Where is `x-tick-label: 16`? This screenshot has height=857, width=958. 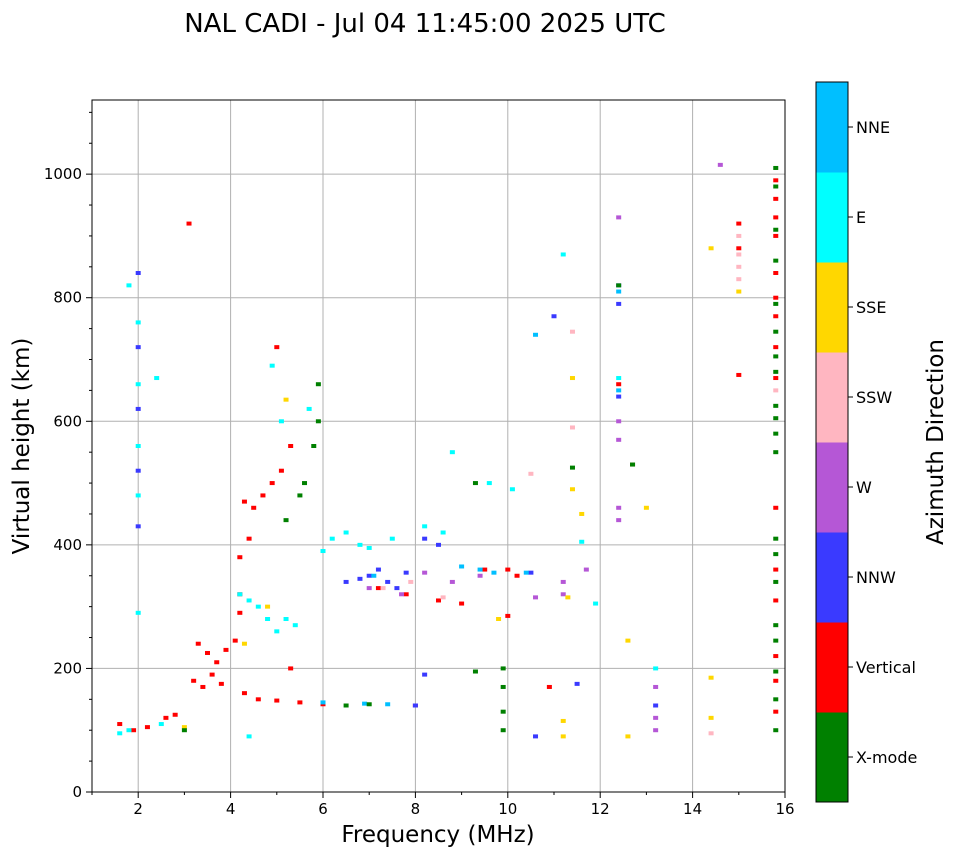 x-tick-label: 16 is located at coordinates (784, 809).